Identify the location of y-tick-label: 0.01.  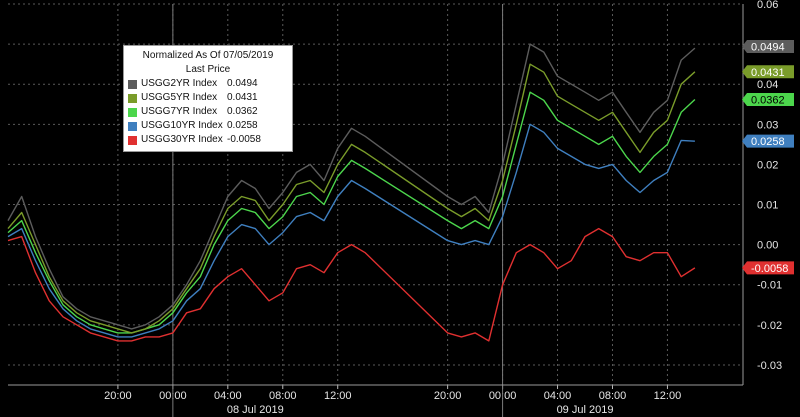
(767, 206).